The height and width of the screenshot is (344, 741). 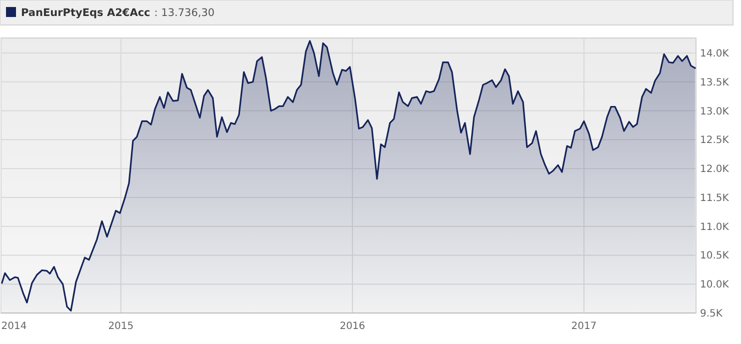 I want to click on x-tick-label: 2017, so click(x=584, y=326).